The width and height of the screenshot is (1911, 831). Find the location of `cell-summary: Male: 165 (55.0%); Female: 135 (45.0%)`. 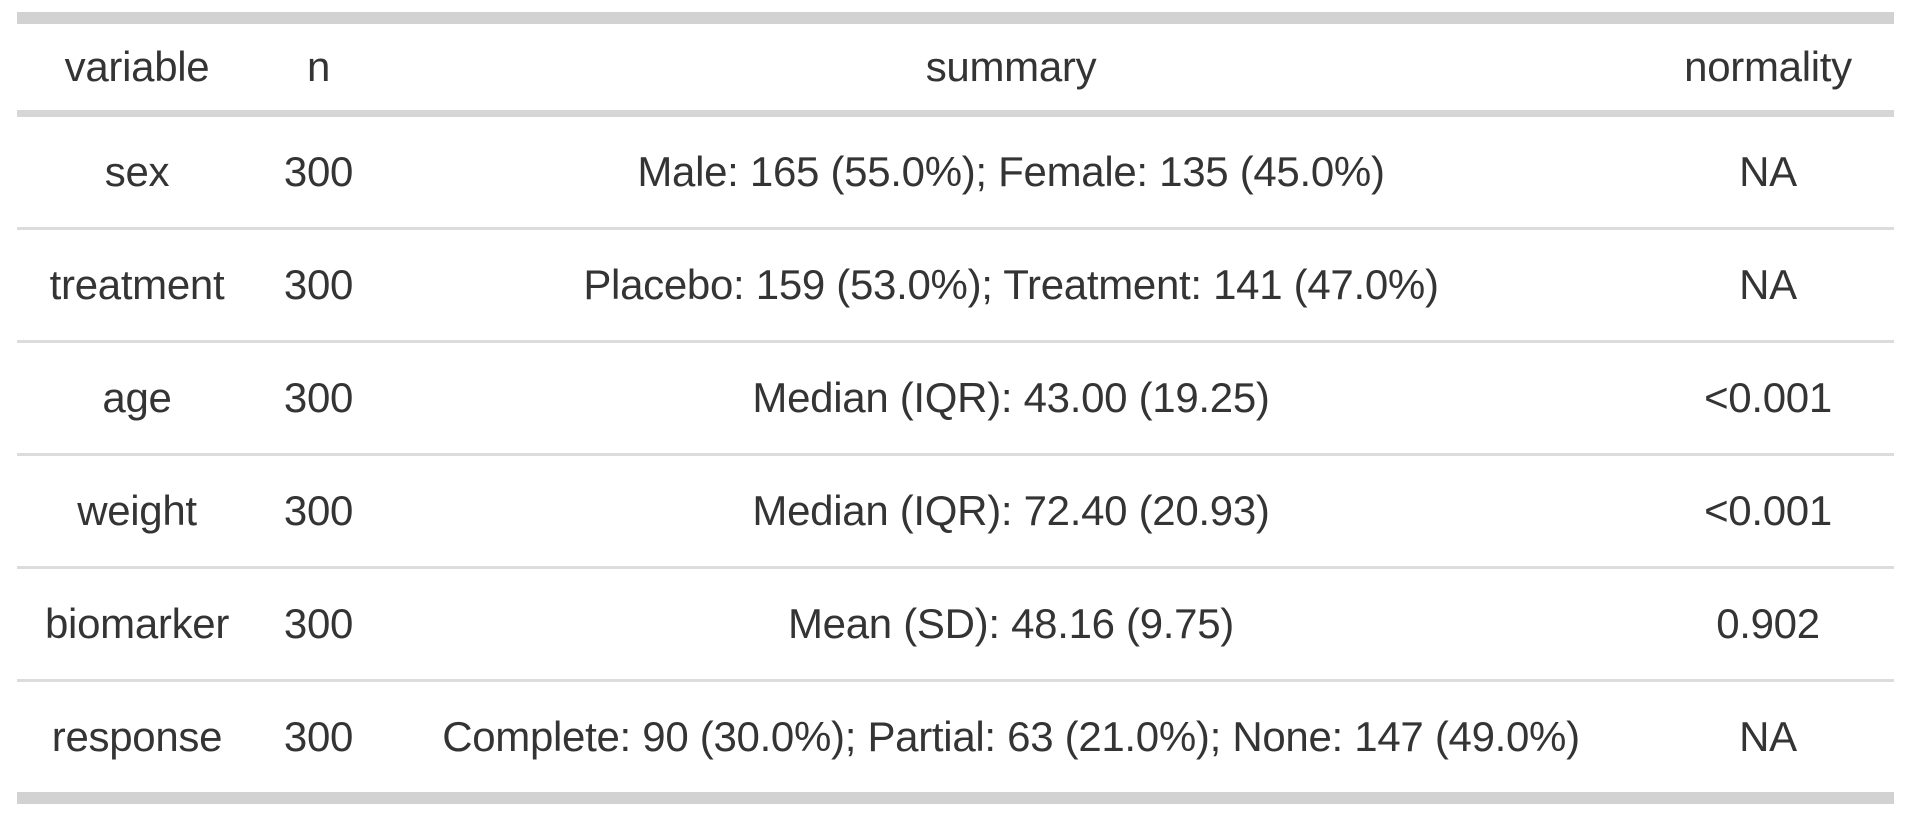

cell-summary: Male: 165 (55.0%); Female: 135 (45.0%) is located at coordinates (1011, 171).